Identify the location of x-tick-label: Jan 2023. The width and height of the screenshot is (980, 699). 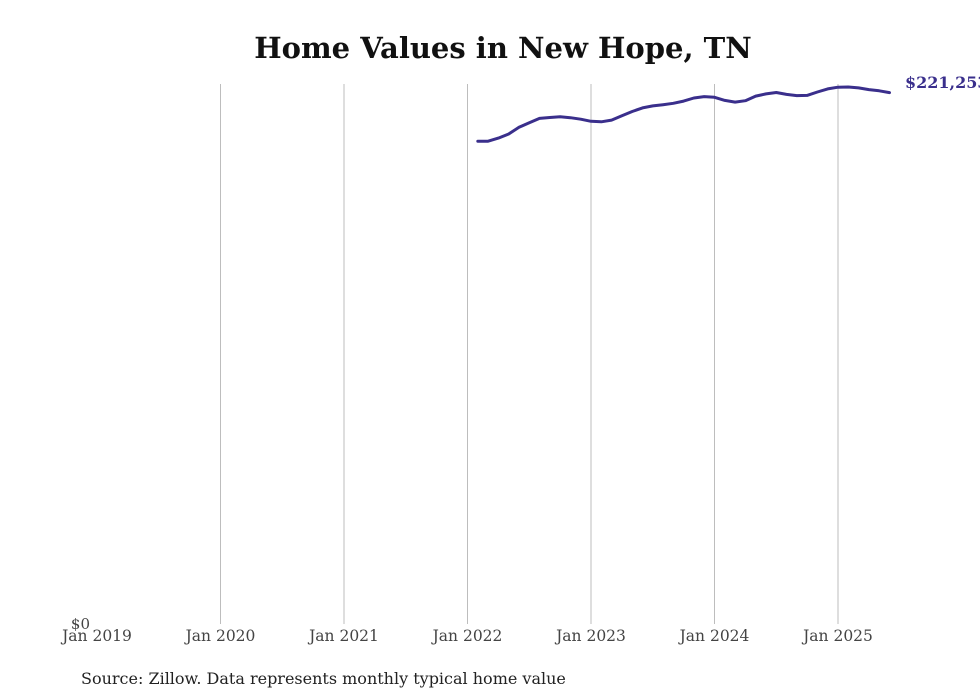
(590, 636).